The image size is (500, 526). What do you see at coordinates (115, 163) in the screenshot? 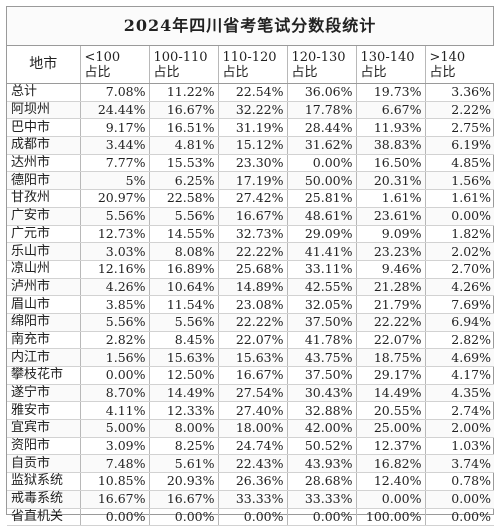
I see `ratio-cell: 7.77%` at bounding box center [115, 163].